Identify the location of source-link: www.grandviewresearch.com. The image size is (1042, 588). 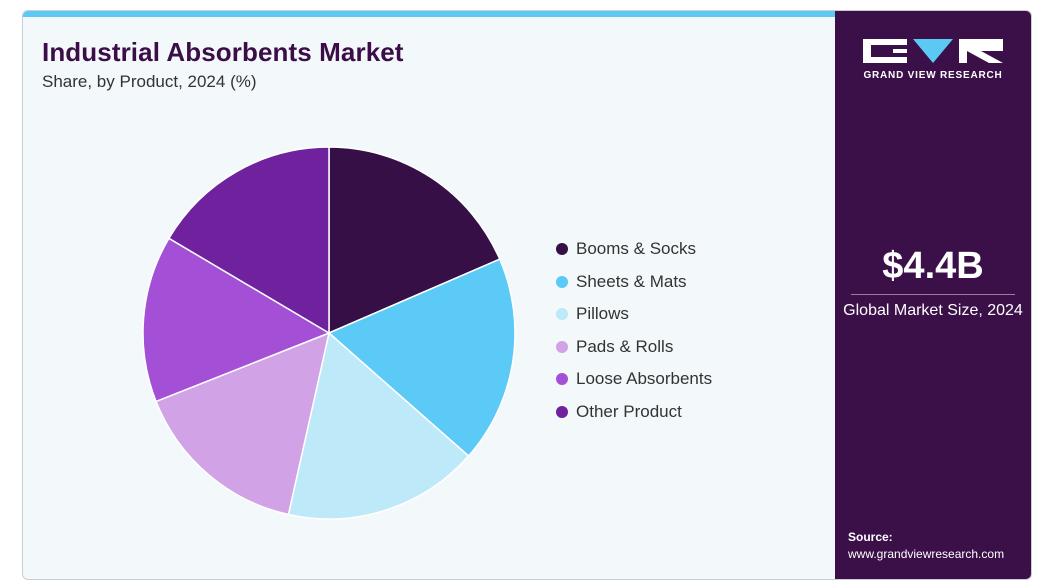
(926, 554).